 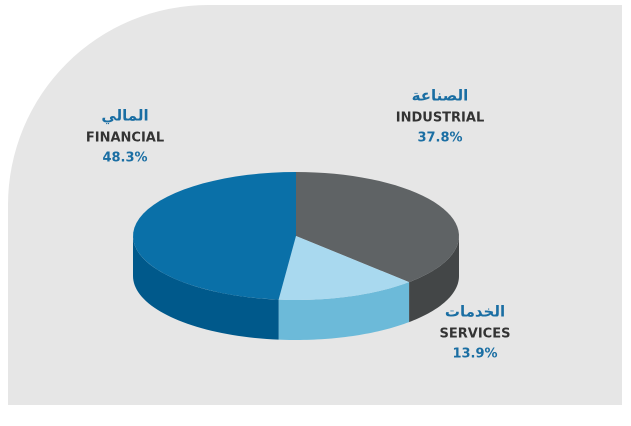 I want to click on value-label: 48.3%, so click(x=124, y=158).